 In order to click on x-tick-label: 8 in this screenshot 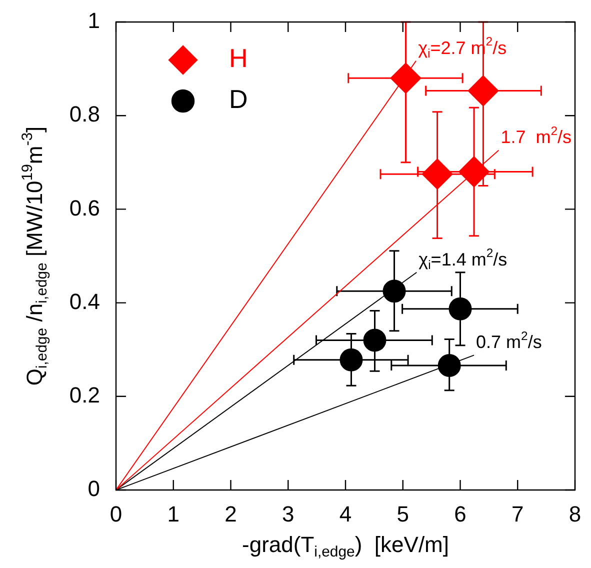, I will do `click(575, 513)`.